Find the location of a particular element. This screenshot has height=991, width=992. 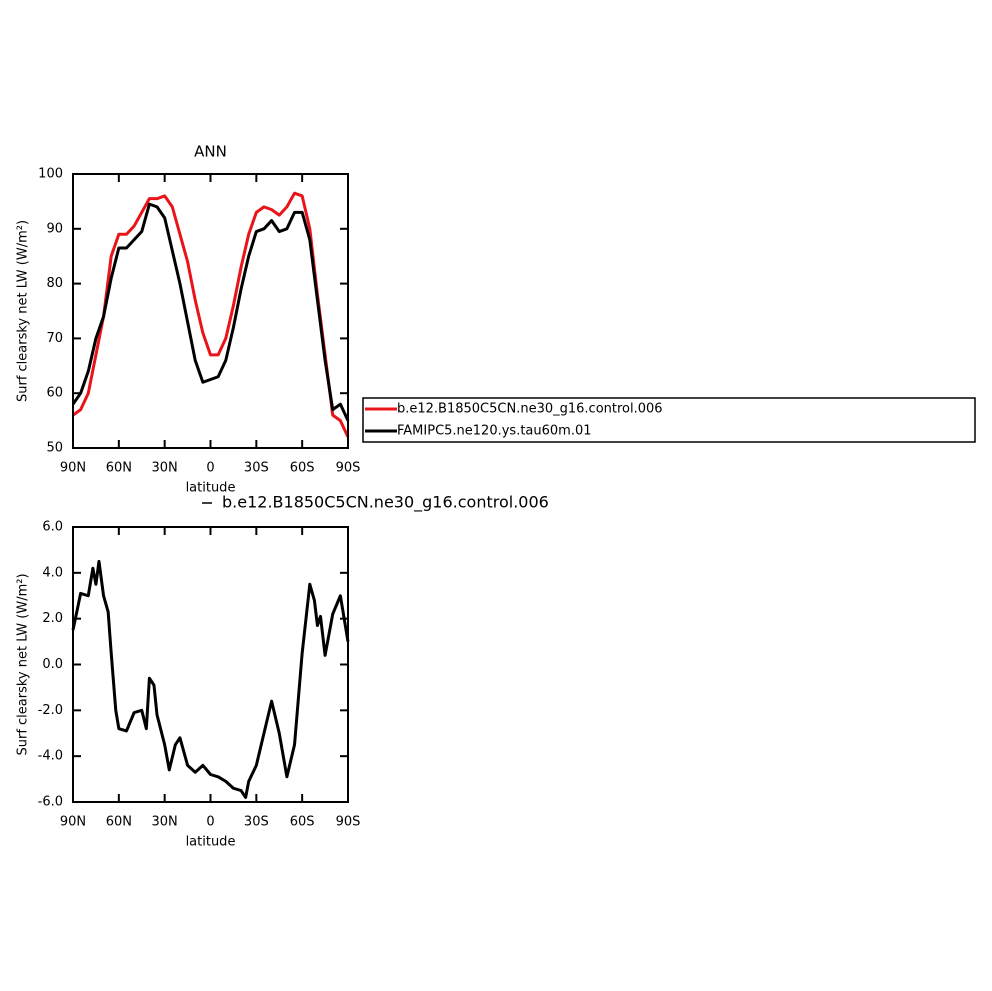

y-tick-label: 80 is located at coordinates (54, 283).